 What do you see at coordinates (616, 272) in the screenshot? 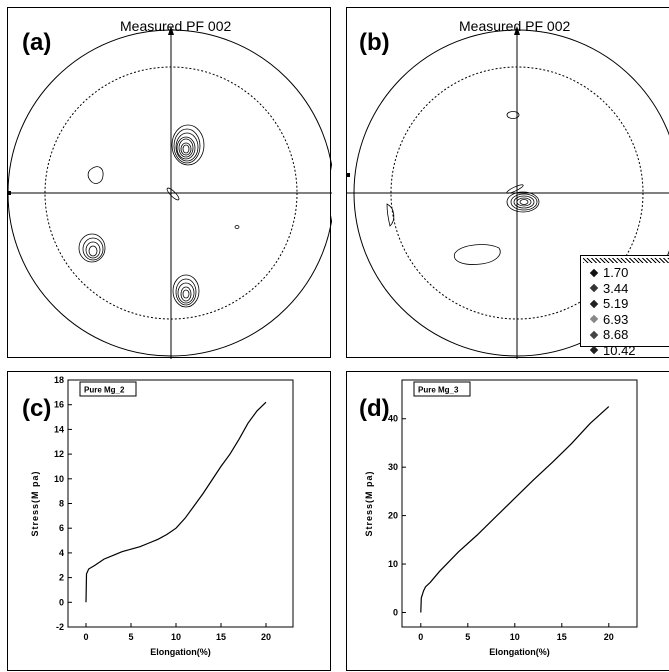
I see `legend-value: 1.70` at bounding box center [616, 272].